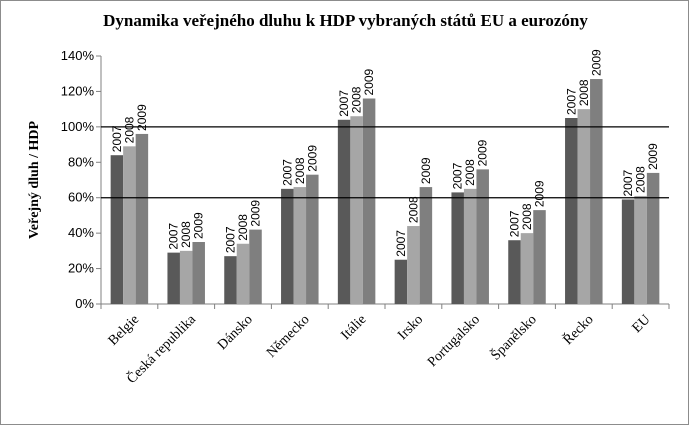 This screenshot has width=689, height=426. What do you see at coordinates (454, 341) in the screenshot?
I see `x-tick-label: Portugalsko` at bounding box center [454, 341].